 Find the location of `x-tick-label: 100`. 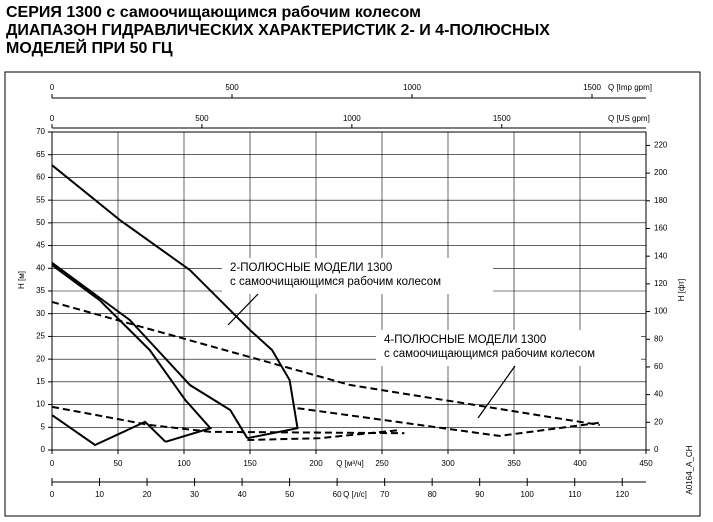

x-tick-label: 100 is located at coordinates (184, 463).